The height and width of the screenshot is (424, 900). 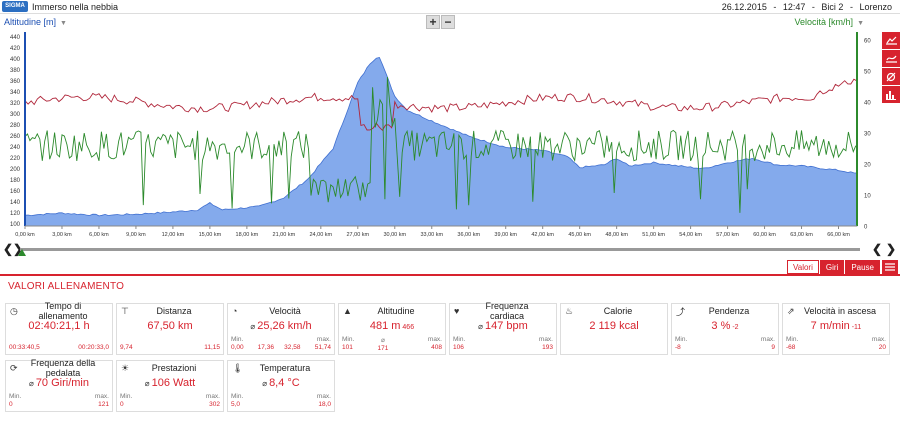 I want to click on activity-user: Lorenzo, so click(x=875, y=7).